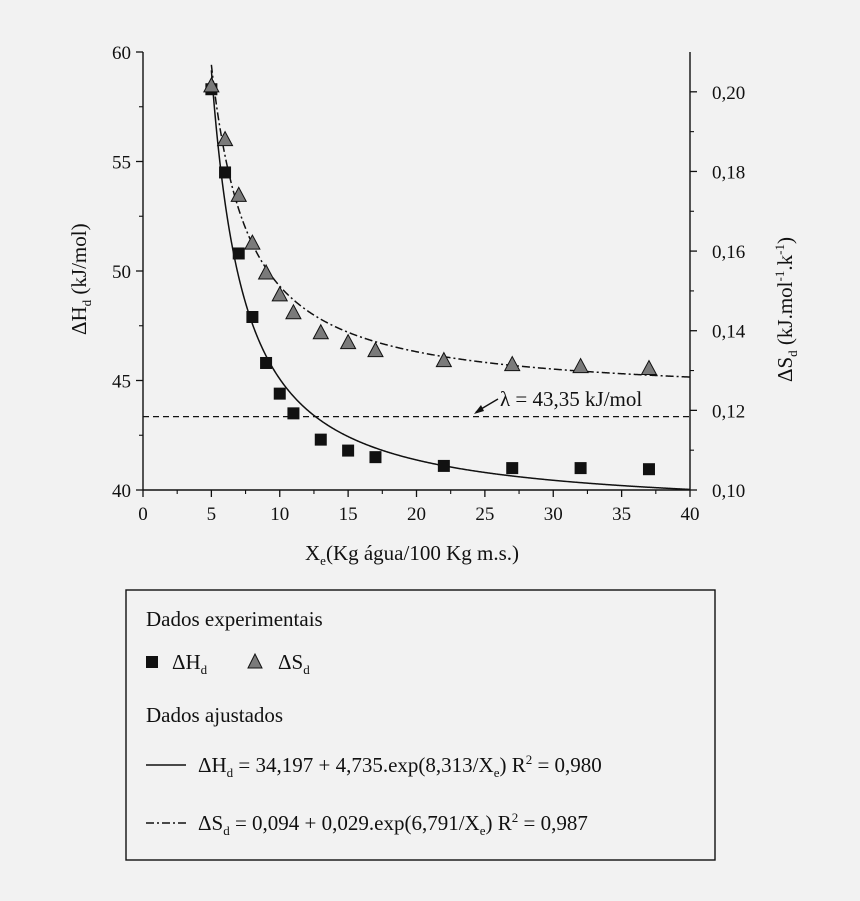  I want to click on legend-heading-experimental: Dados experimentais, so click(234, 619).